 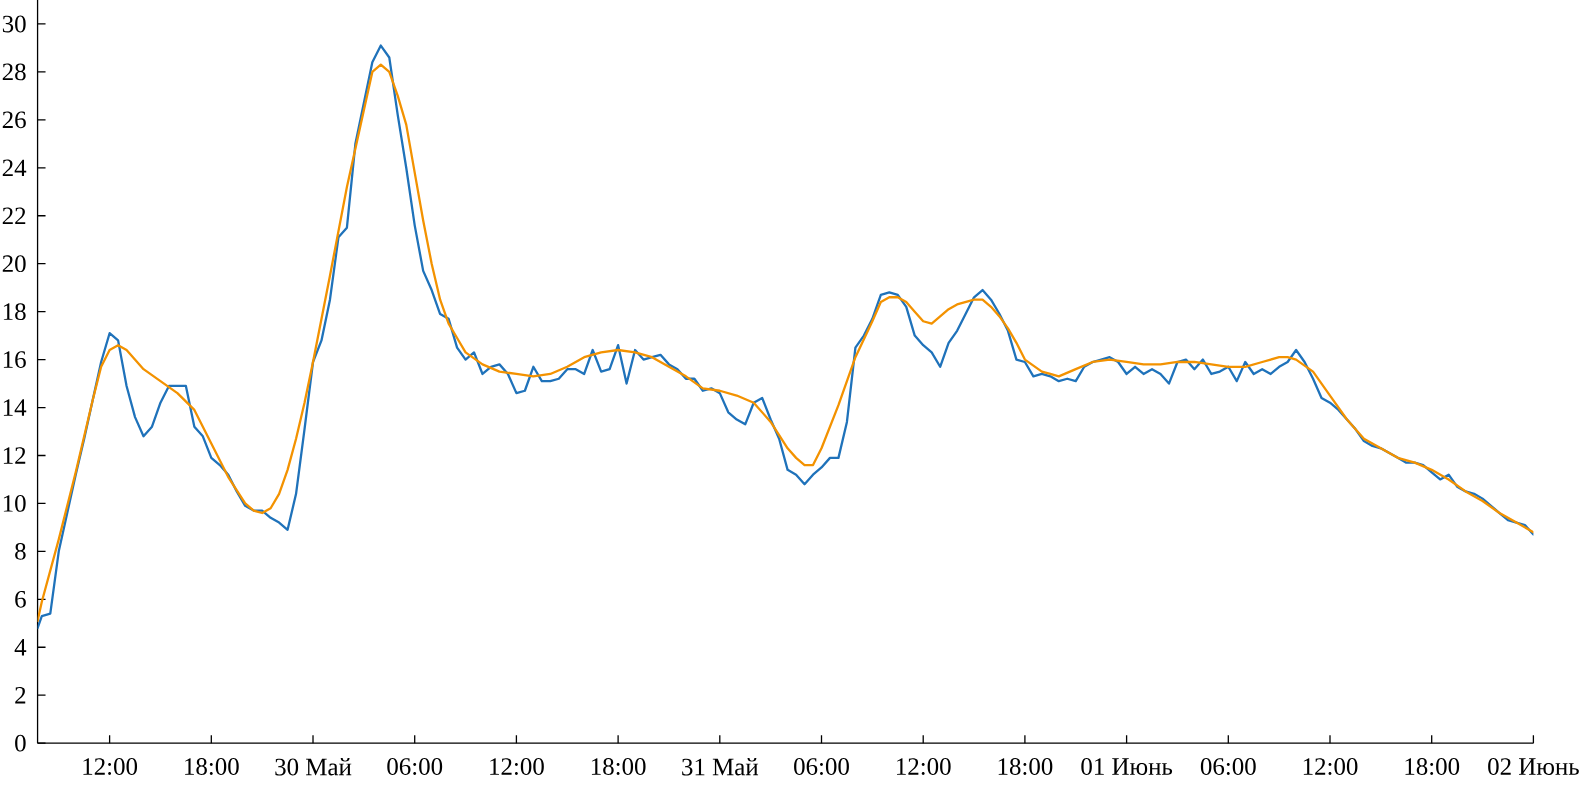 I want to click on y-tick-label: 26, so click(x=14, y=120).